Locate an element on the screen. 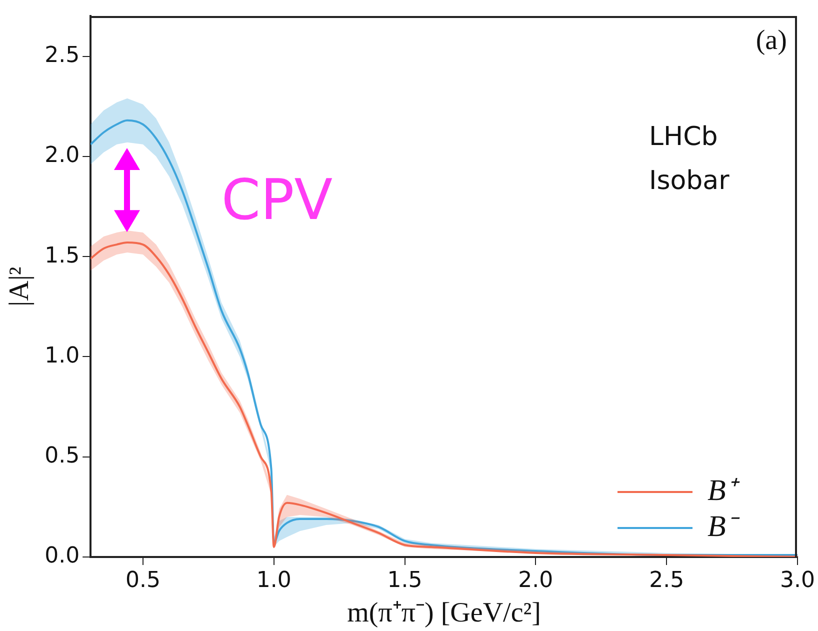  y-tick-label: 2.0 is located at coordinates (62, 155).